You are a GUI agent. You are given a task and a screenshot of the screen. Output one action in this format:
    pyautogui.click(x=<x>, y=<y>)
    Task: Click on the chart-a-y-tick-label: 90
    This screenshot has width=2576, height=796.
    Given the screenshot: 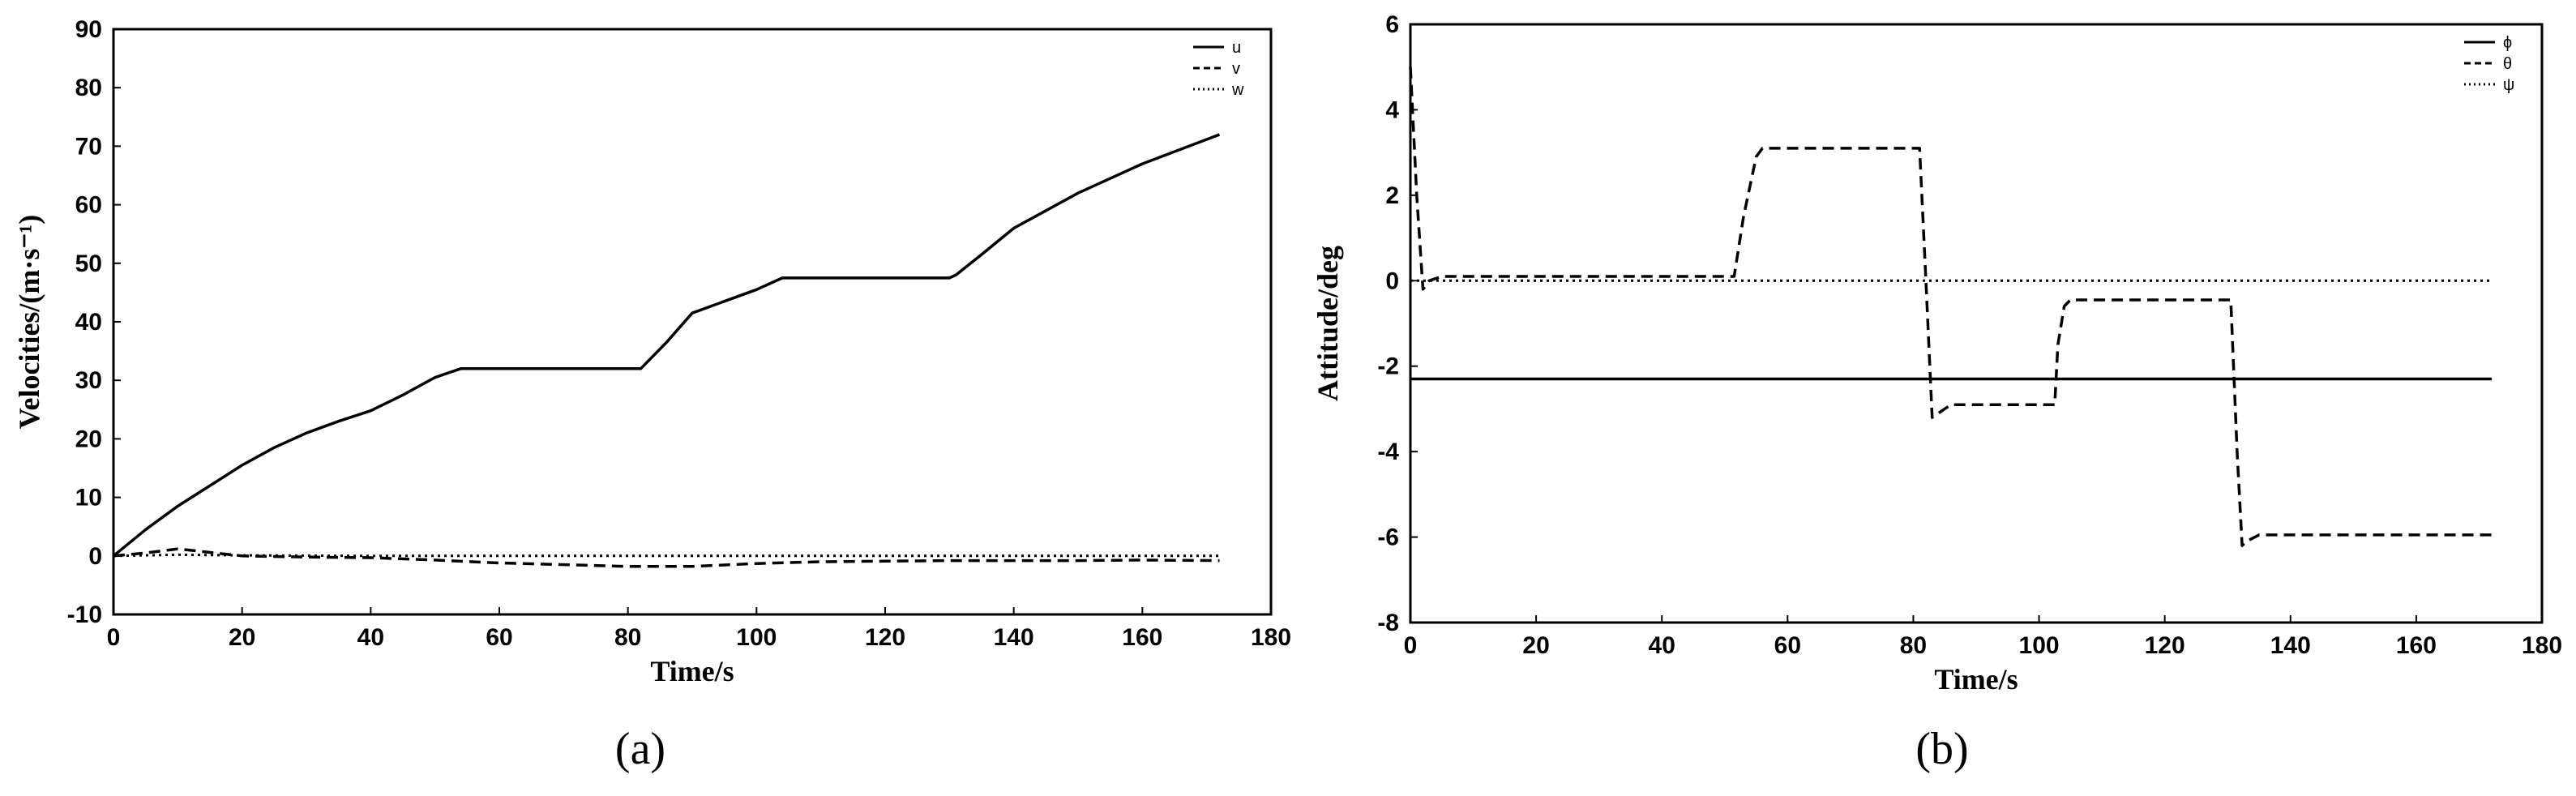 What is the action you would take?
    pyautogui.click(x=88, y=30)
    